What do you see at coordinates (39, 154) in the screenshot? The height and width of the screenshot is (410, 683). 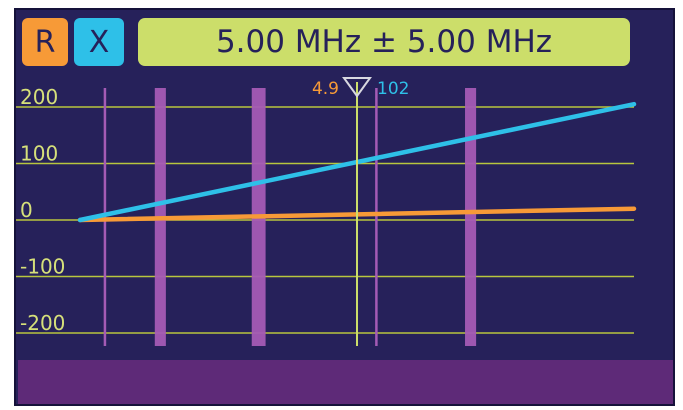 I see `y-tick-label-100: 100` at bounding box center [39, 154].